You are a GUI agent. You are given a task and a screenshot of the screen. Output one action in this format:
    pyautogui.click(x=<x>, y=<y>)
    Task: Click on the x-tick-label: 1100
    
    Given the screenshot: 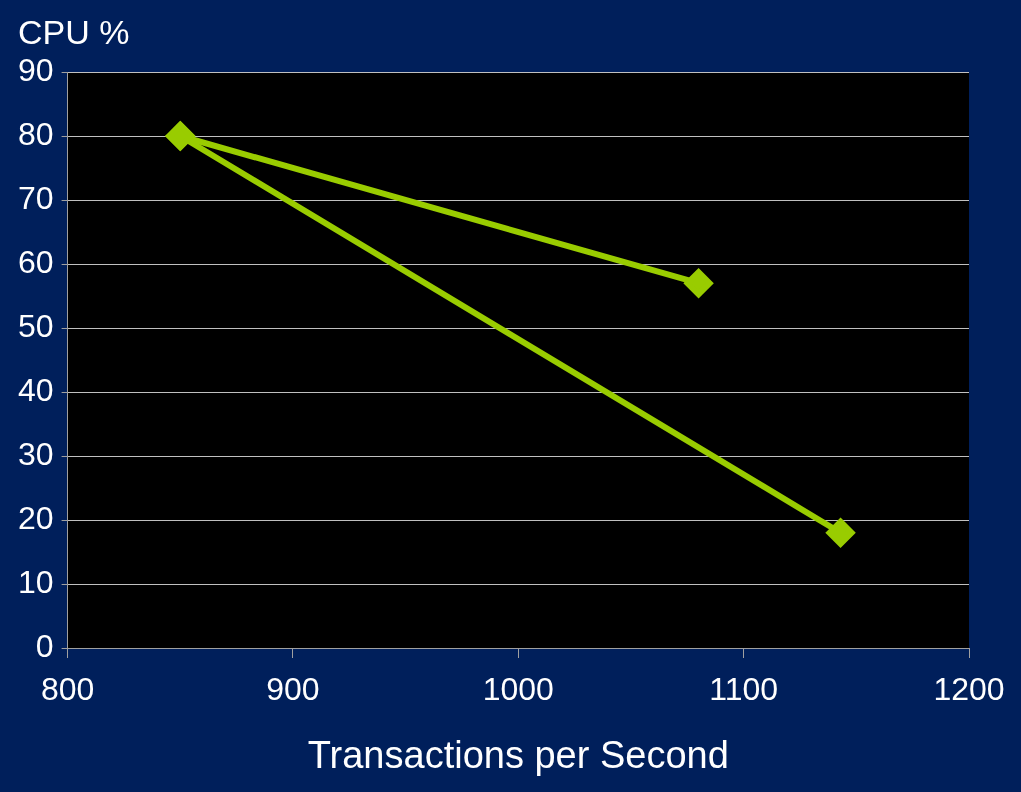 What is the action you would take?
    pyautogui.click(x=744, y=689)
    